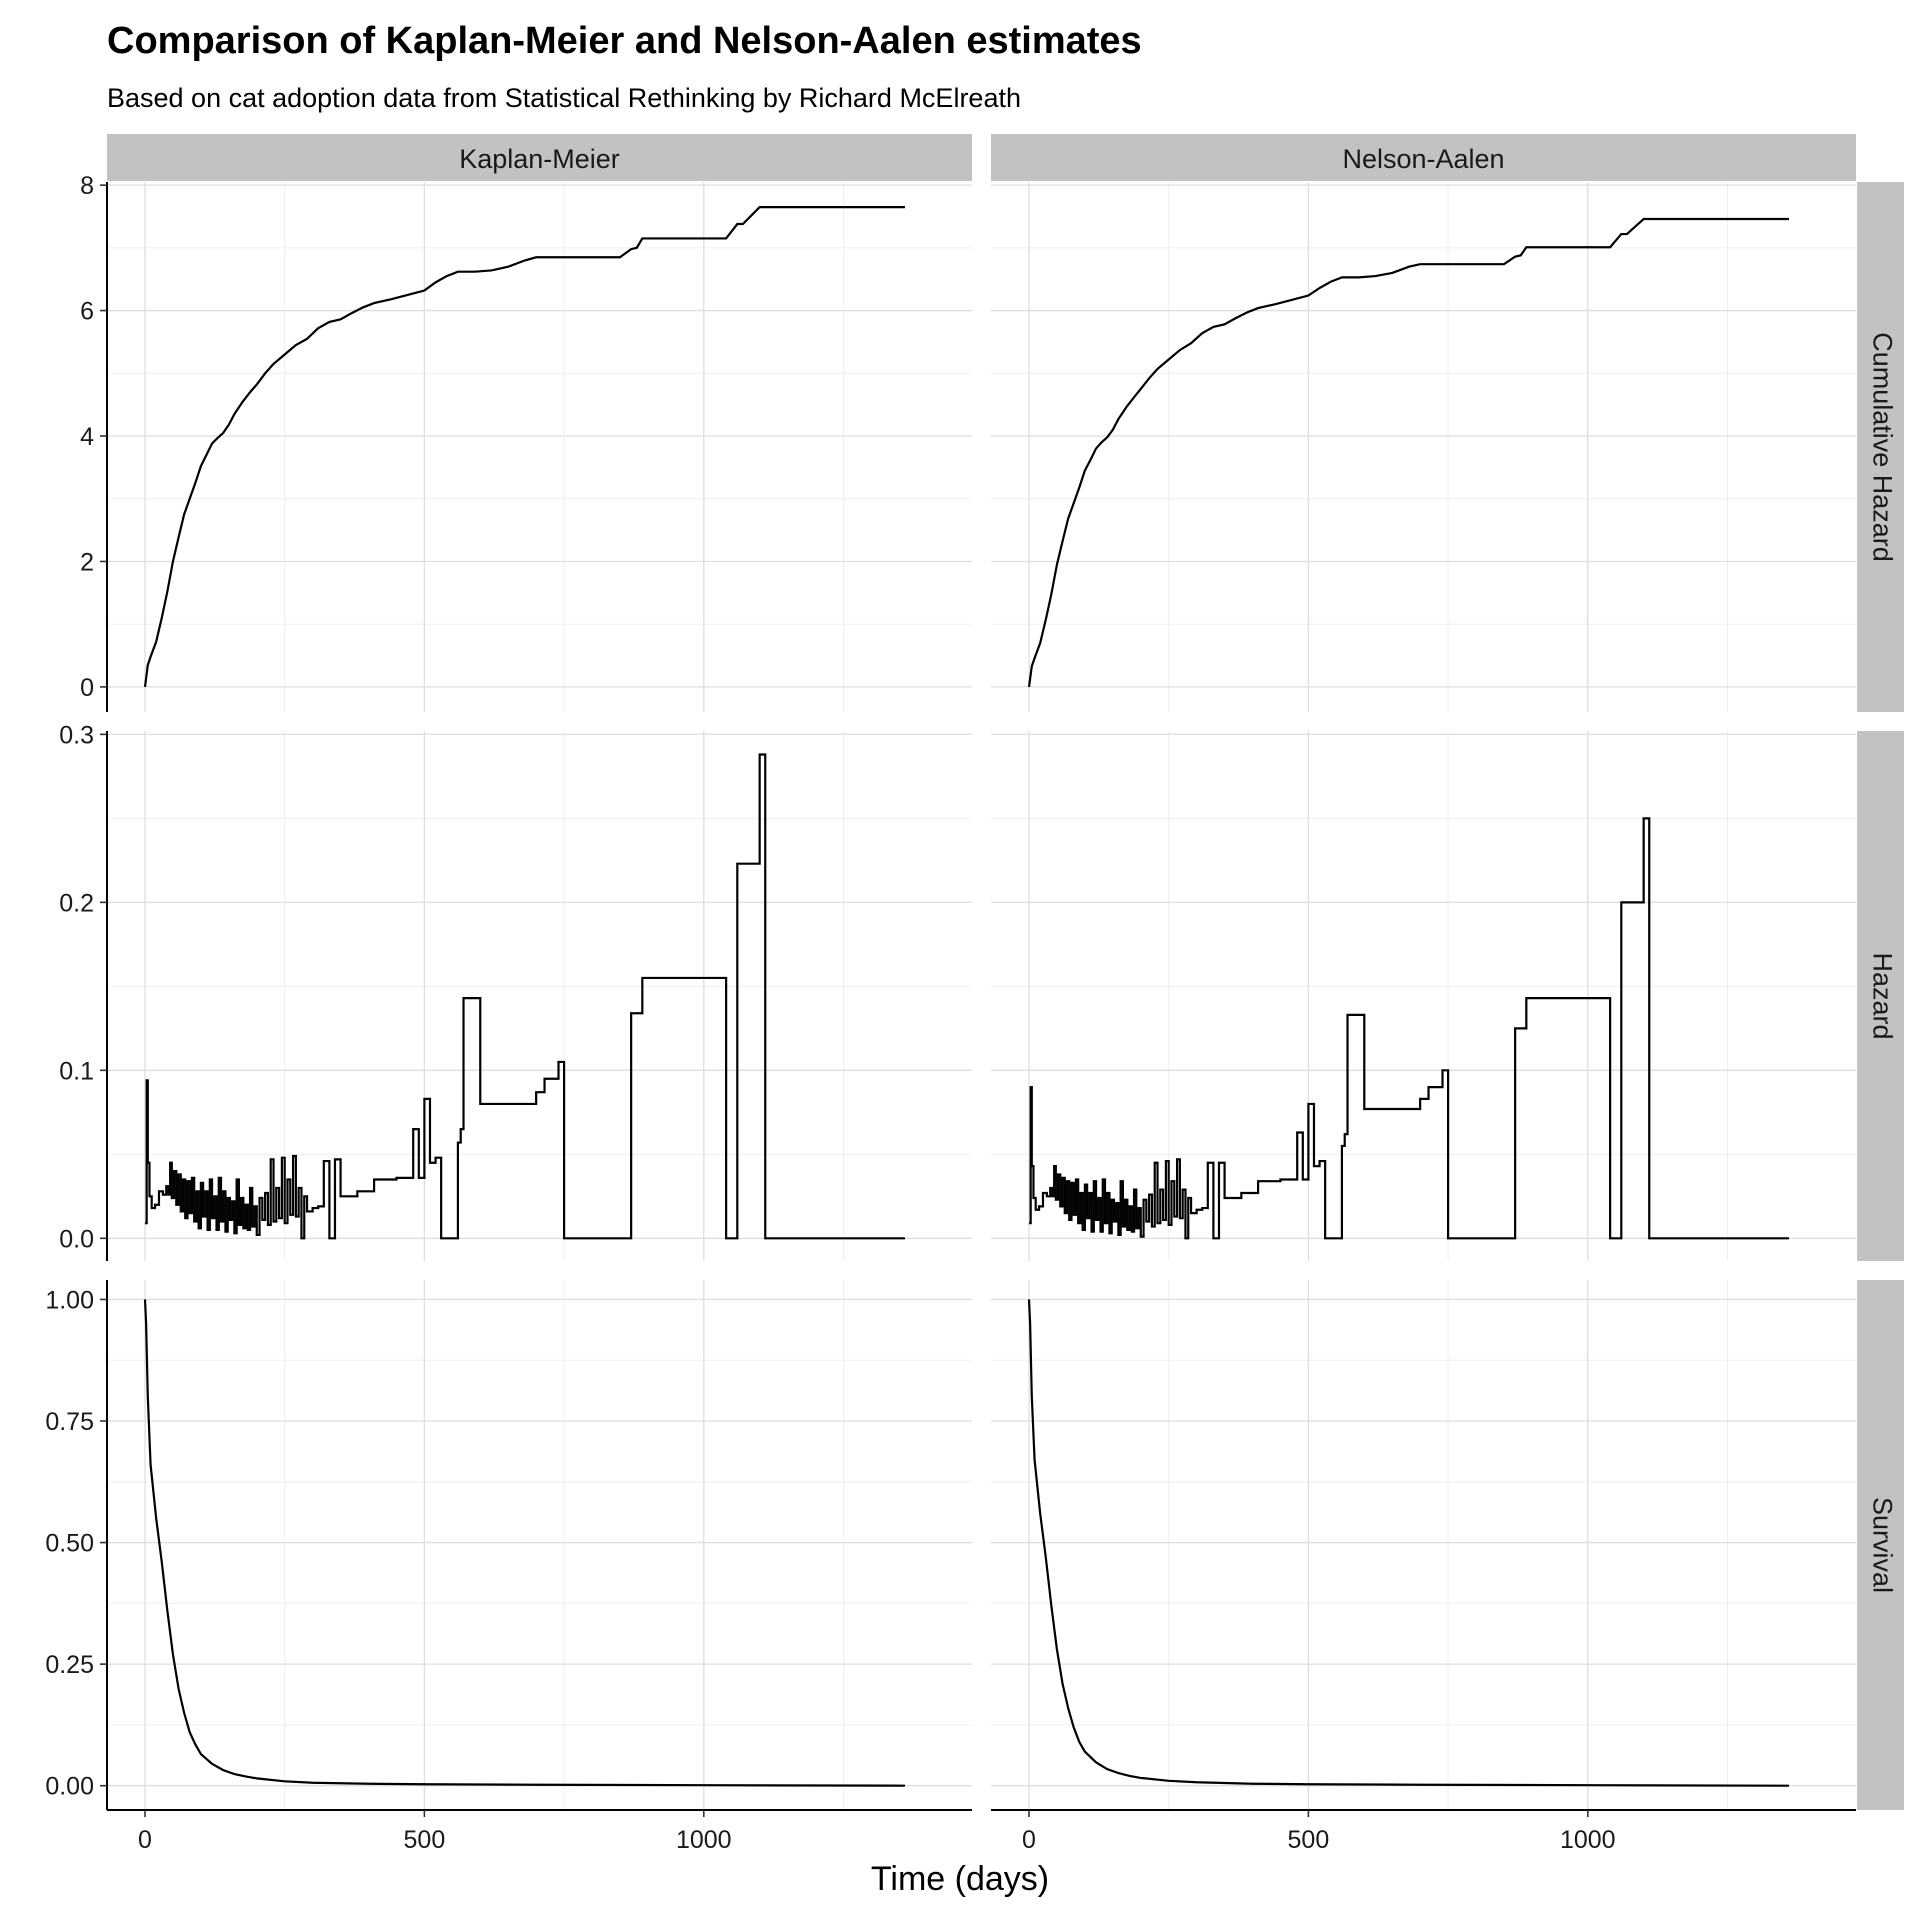  I want to click on series-line-nelson-aalen-hazard, so click(1409, 1028).